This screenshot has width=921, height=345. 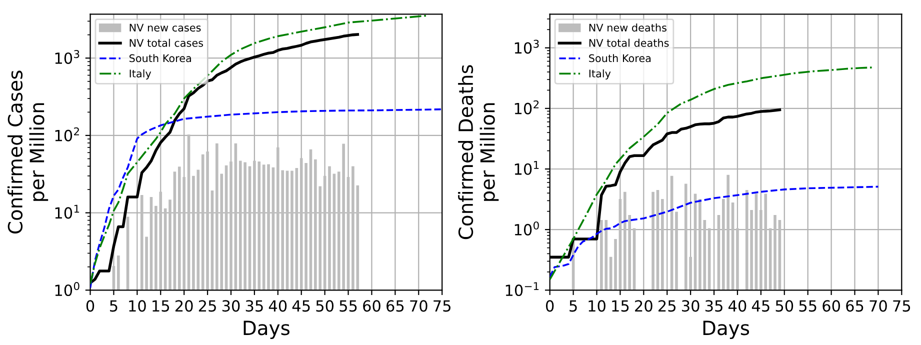 What do you see at coordinates (28, 152) in the screenshot?
I see `y-axis-title: Confirmed Cases per Million` at bounding box center [28, 152].